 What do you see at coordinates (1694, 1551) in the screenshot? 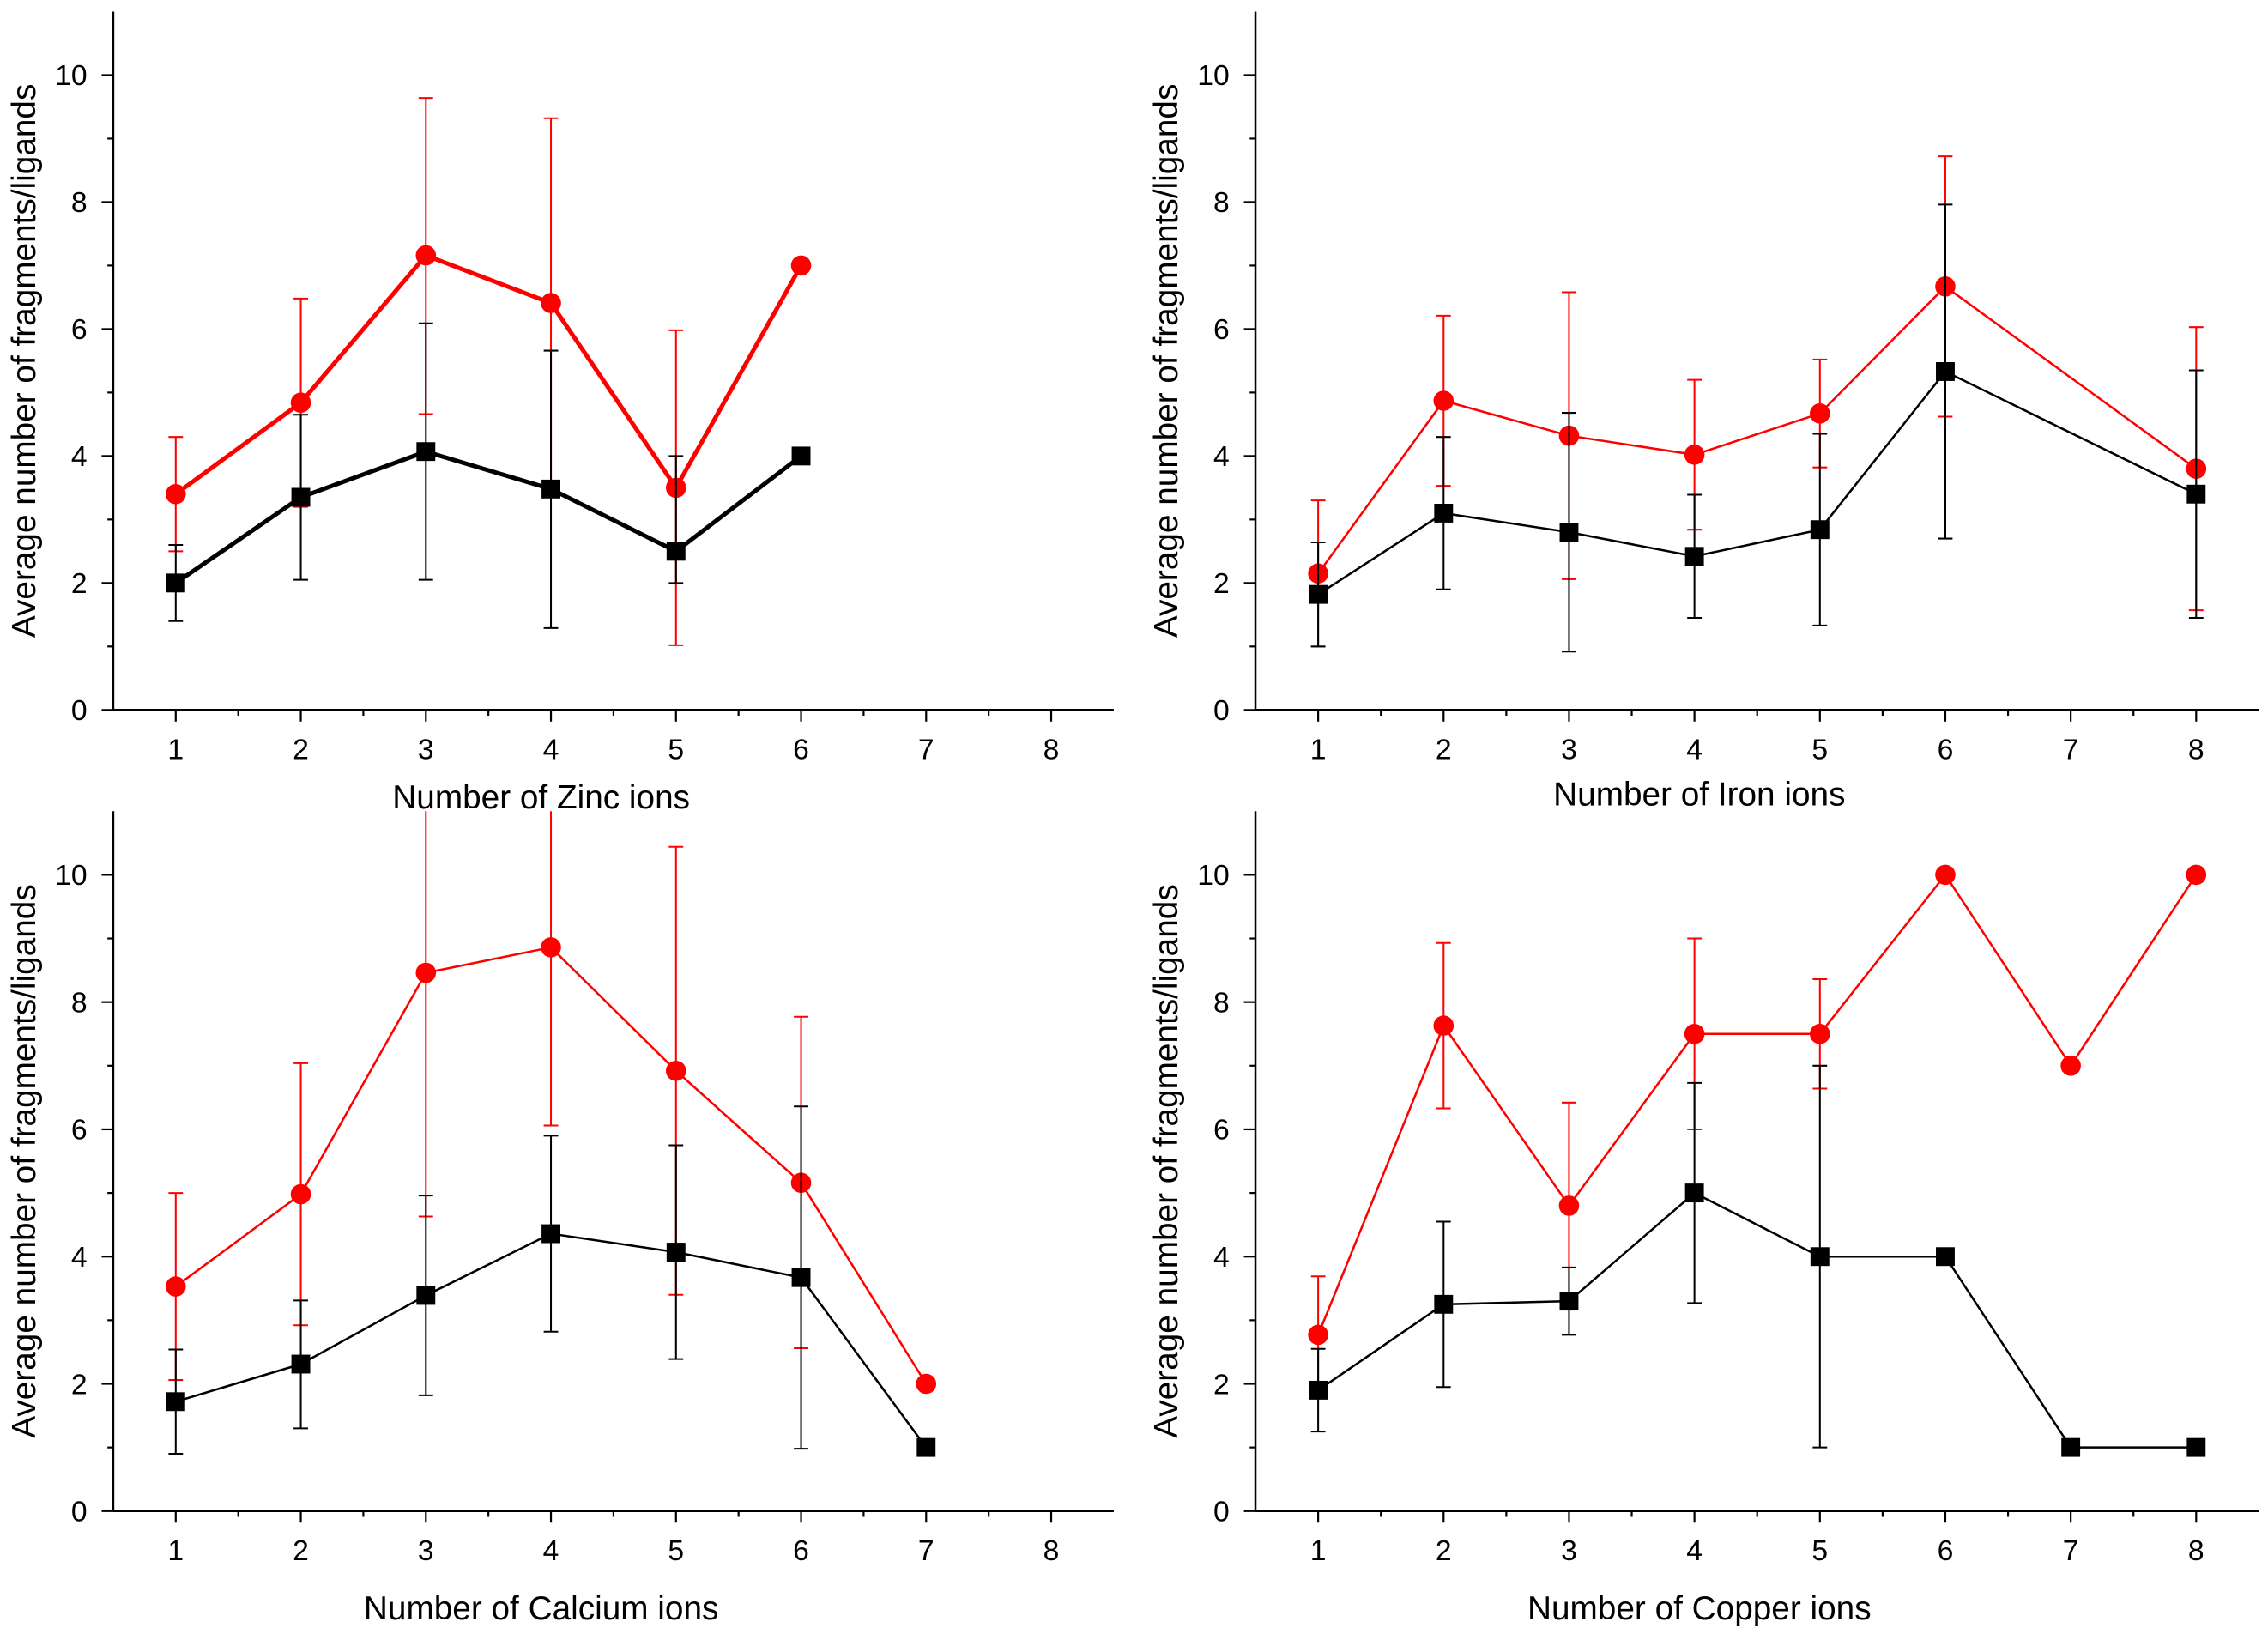
I see `x-tick-label: 4` at bounding box center [1694, 1551].